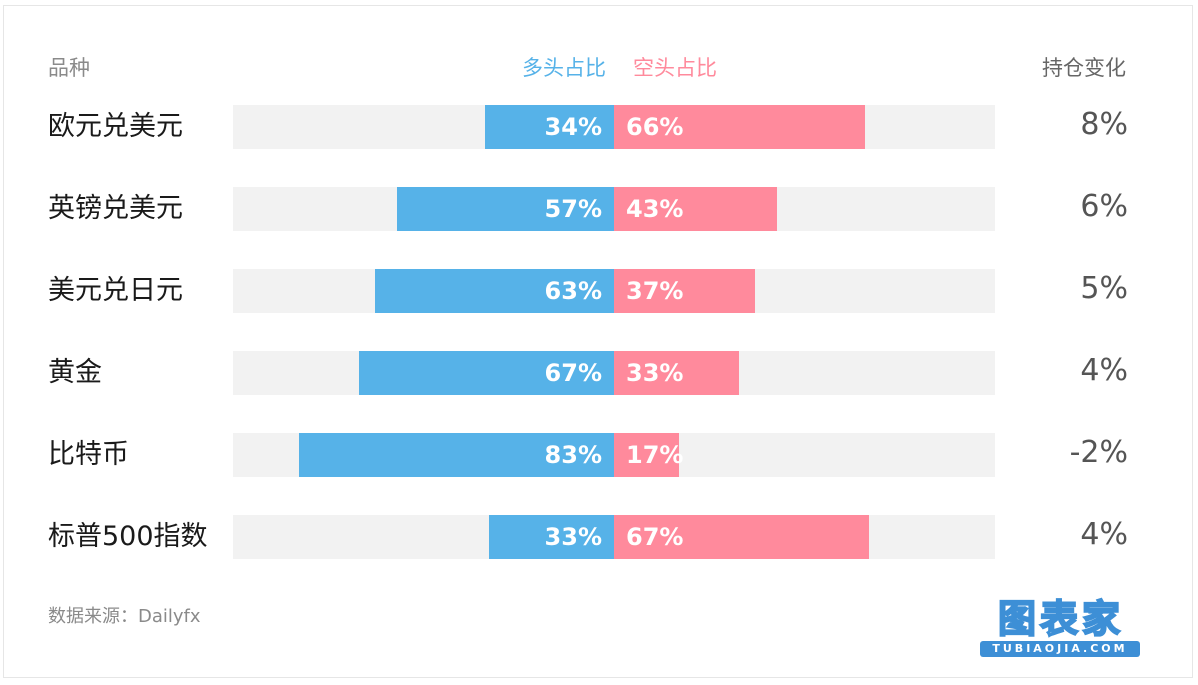  I want to click on logo-main-text: 图表家, so click(1060, 619).